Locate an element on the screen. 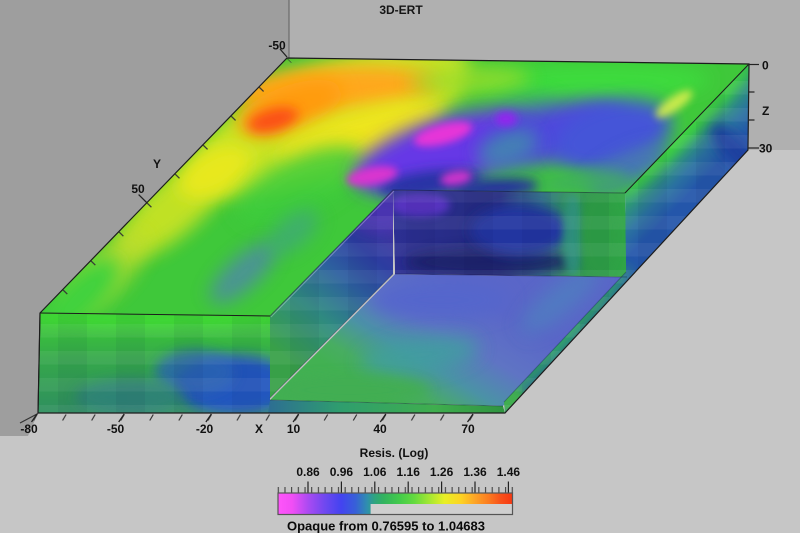  z-axis-ticks is located at coordinates (753, 106).